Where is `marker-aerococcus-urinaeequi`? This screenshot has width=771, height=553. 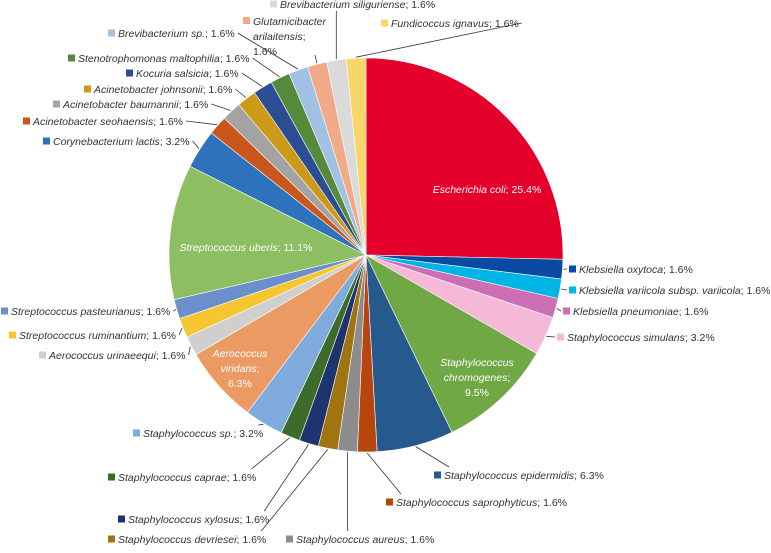
marker-aerococcus-urinaeequi is located at coordinates (42, 355).